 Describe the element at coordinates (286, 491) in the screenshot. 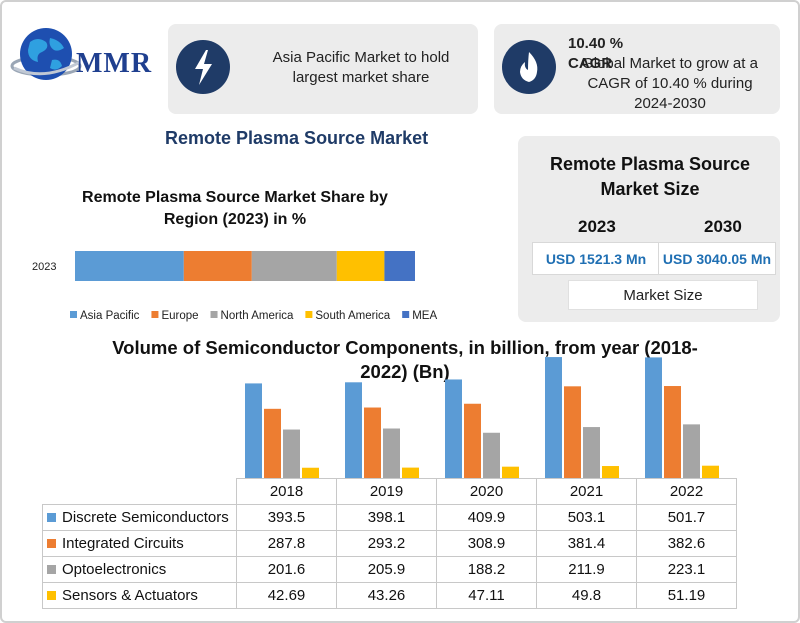

I see `table-header-cell: 2018` at that location.